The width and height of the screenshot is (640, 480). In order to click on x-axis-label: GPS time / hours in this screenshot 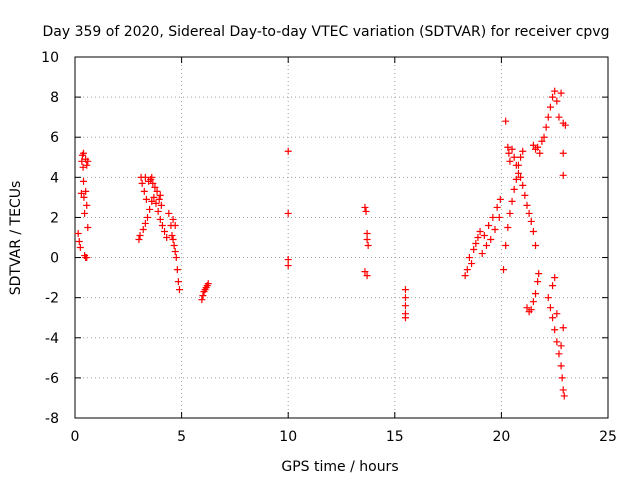, I will do `click(339, 467)`.